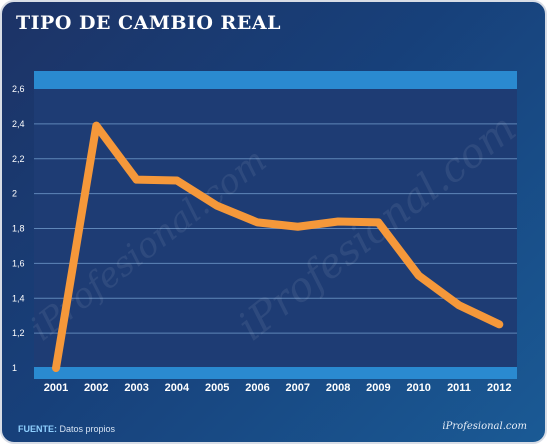  I want to click on top-band, so click(275, 80).